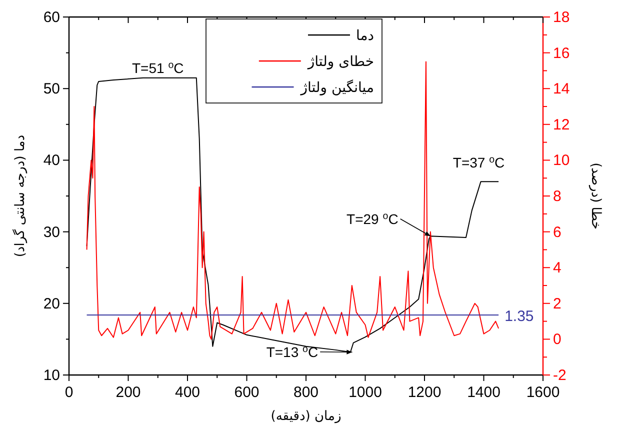  I want to click on y-tick-label: 50, so click(51, 89).